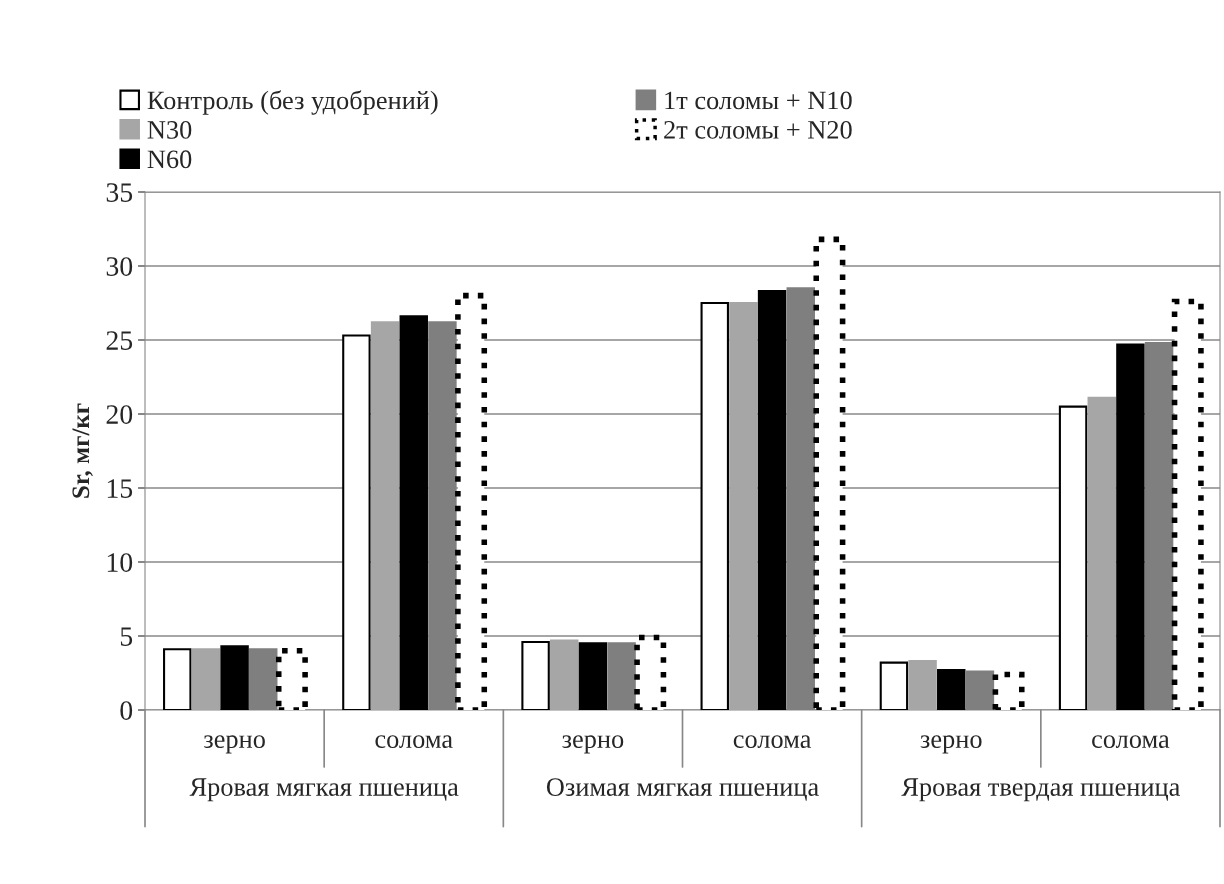 The width and height of the screenshot is (1224, 884). Describe the element at coordinates (120, 562) in the screenshot. I see `y-tick-label: 10` at that location.